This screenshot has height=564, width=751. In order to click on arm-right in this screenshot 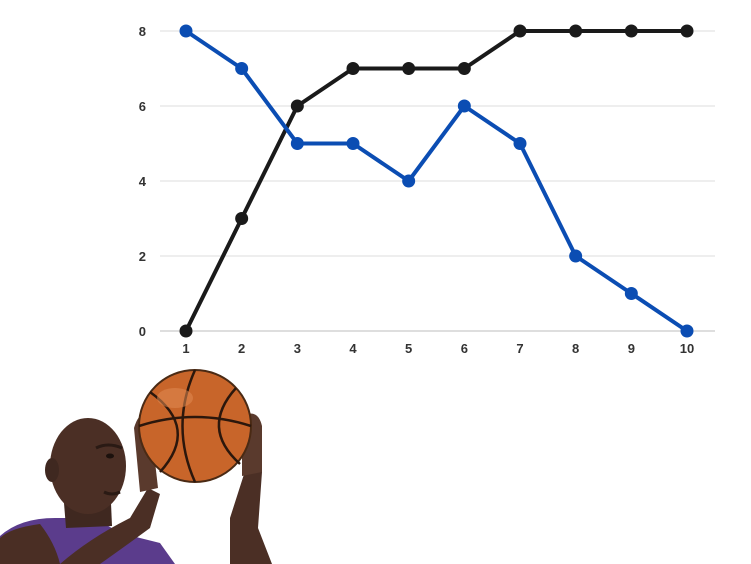, I will do `click(251, 516)`.